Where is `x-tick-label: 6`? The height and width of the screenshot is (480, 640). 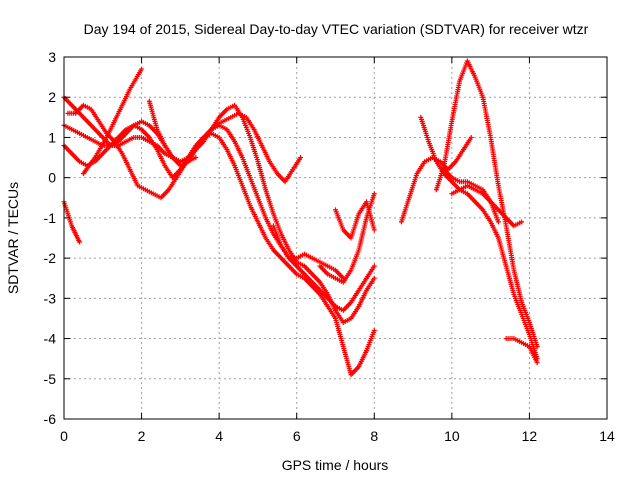 x-tick-label: 6 is located at coordinates (297, 436).